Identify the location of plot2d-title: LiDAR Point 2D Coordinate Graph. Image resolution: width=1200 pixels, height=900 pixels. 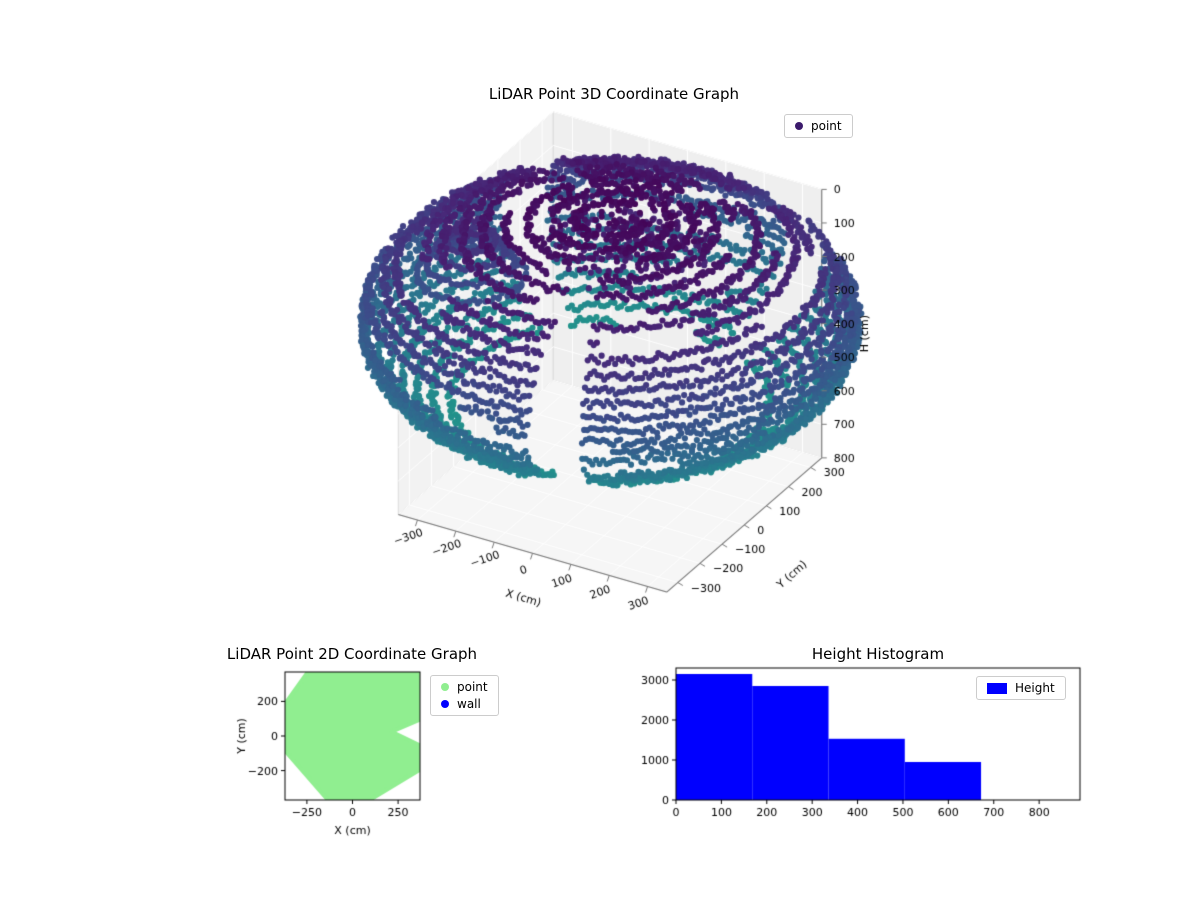
(352, 654).